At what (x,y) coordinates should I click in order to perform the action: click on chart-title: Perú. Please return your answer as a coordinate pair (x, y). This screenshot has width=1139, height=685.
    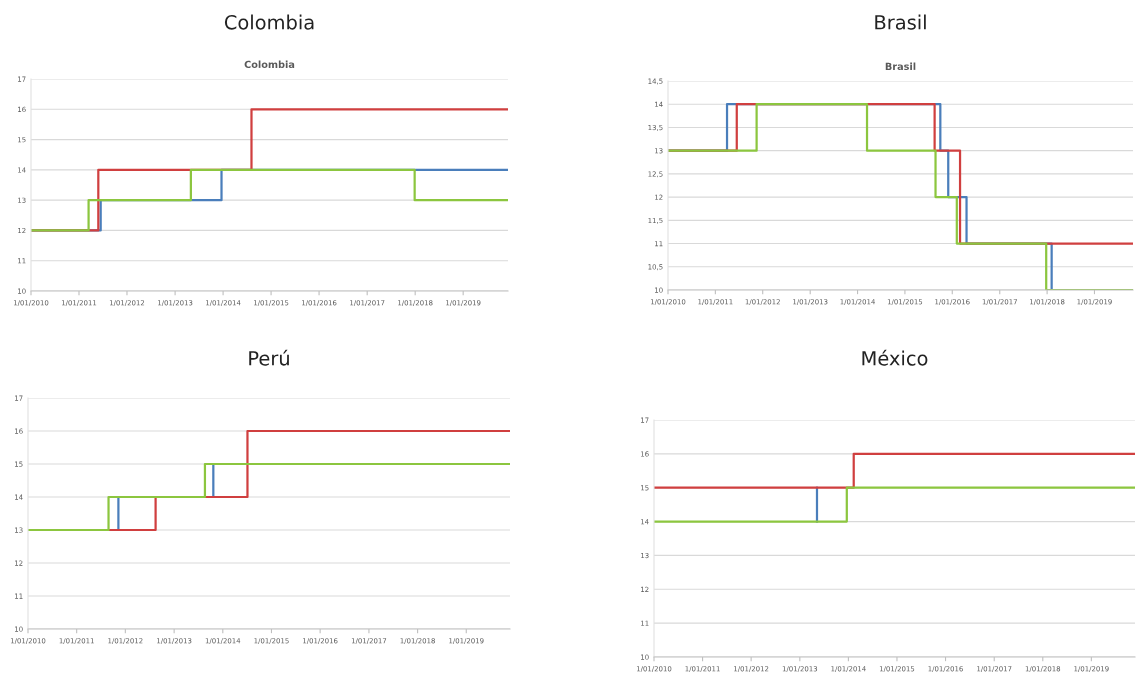
    Looking at the image, I should click on (269, 357).